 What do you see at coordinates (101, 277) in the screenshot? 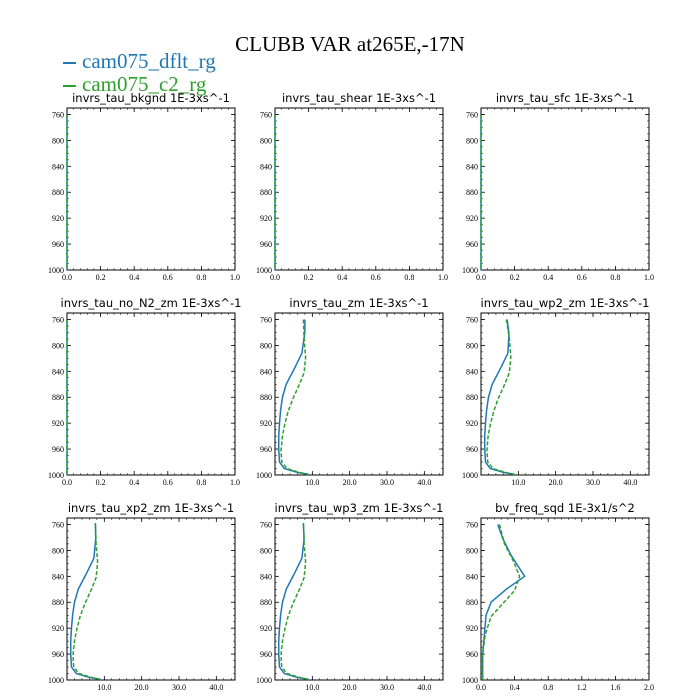
I see `x-tick-label: 0.2` at bounding box center [101, 277].